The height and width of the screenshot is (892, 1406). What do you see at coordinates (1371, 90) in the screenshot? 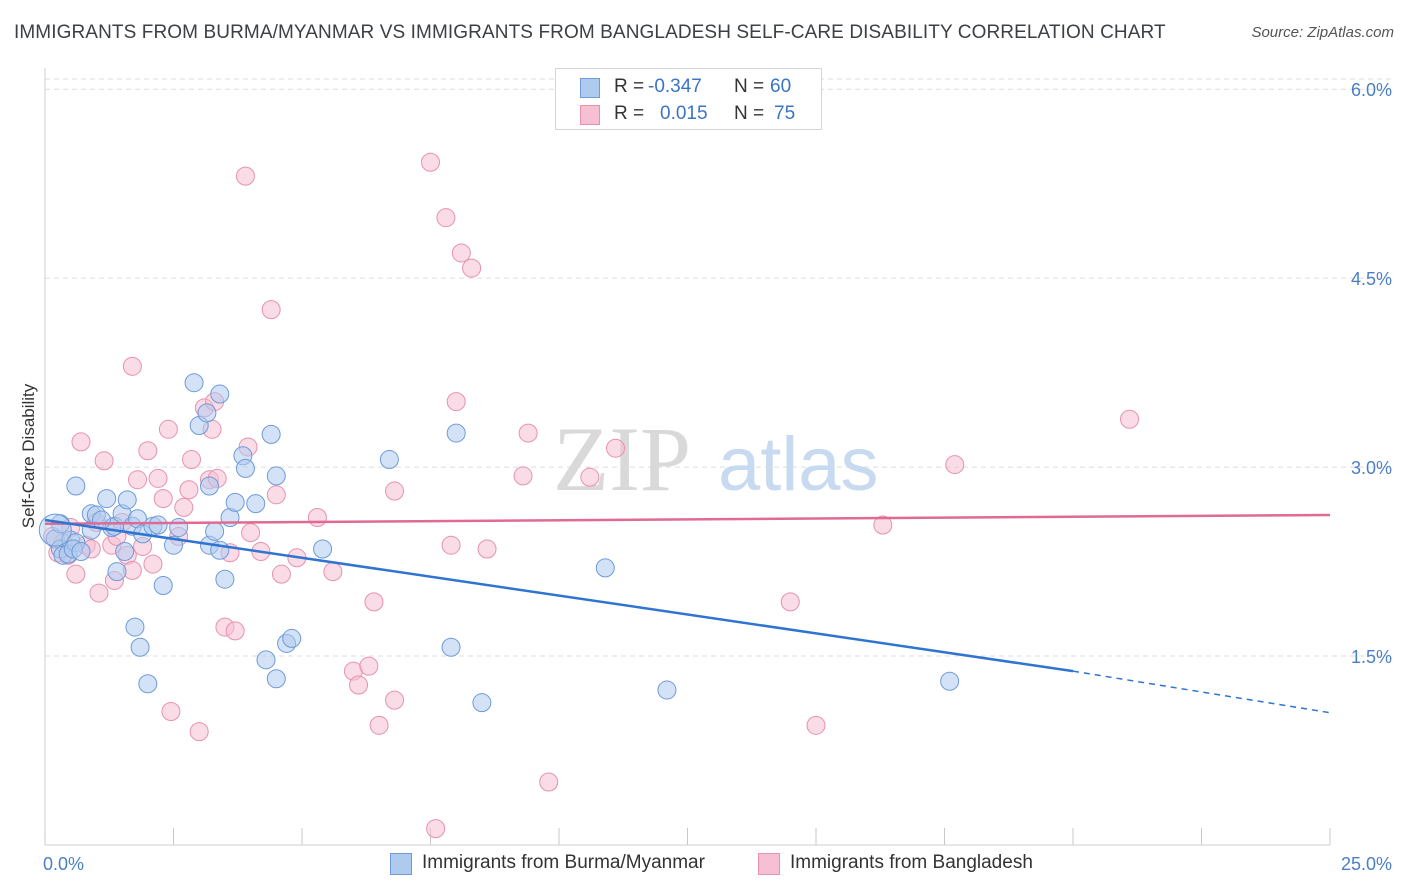
I see `y-tick-label: 6.0%` at bounding box center [1371, 90].